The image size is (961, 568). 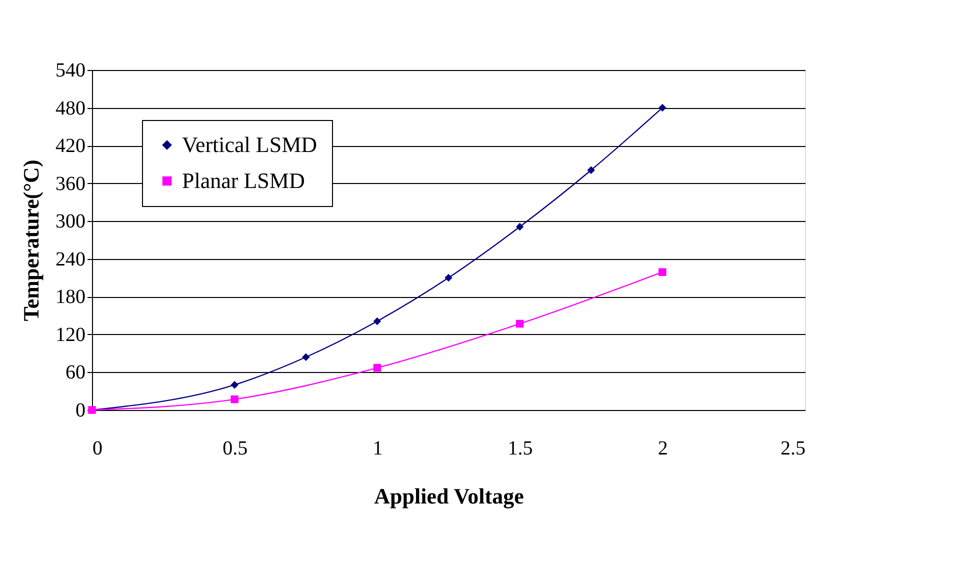 I want to click on y-tick-label: 420, so click(x=71, y=146).